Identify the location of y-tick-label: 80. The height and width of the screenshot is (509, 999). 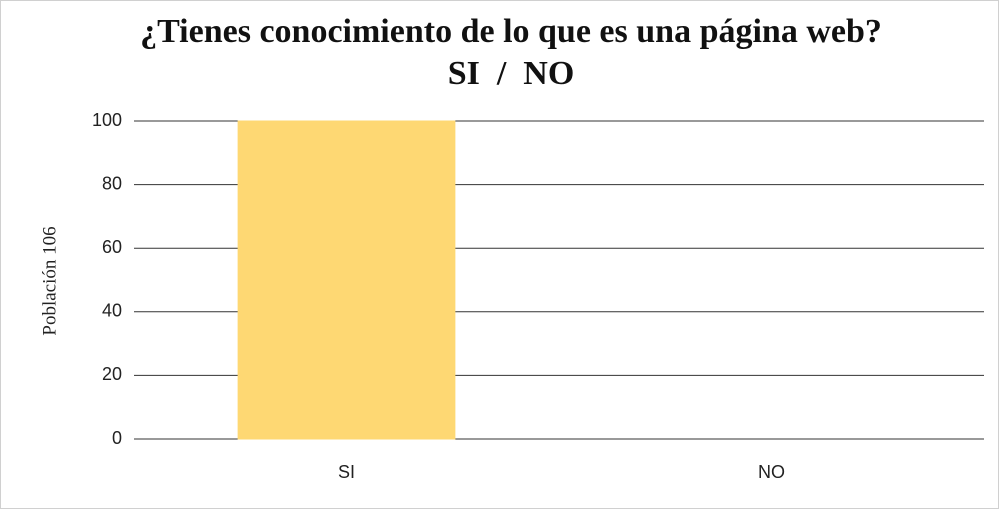
(112, 183).